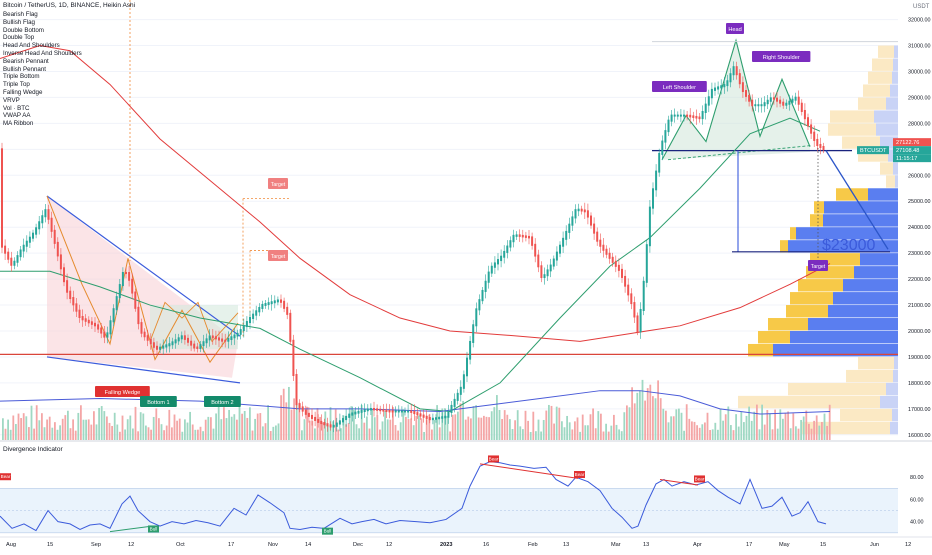  Describe the element at coordinates (18, 124) in the screenshot. I see `indicator-item: MA Ribbon` at that location.